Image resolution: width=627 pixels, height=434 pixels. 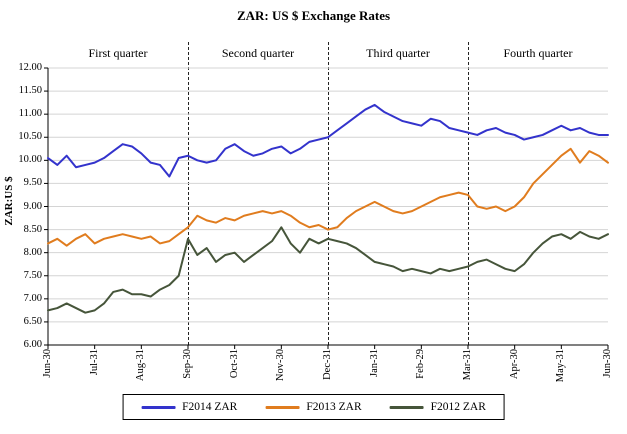 I want to click on x-tick-label: Aug-31, so click(x=141, y=365).